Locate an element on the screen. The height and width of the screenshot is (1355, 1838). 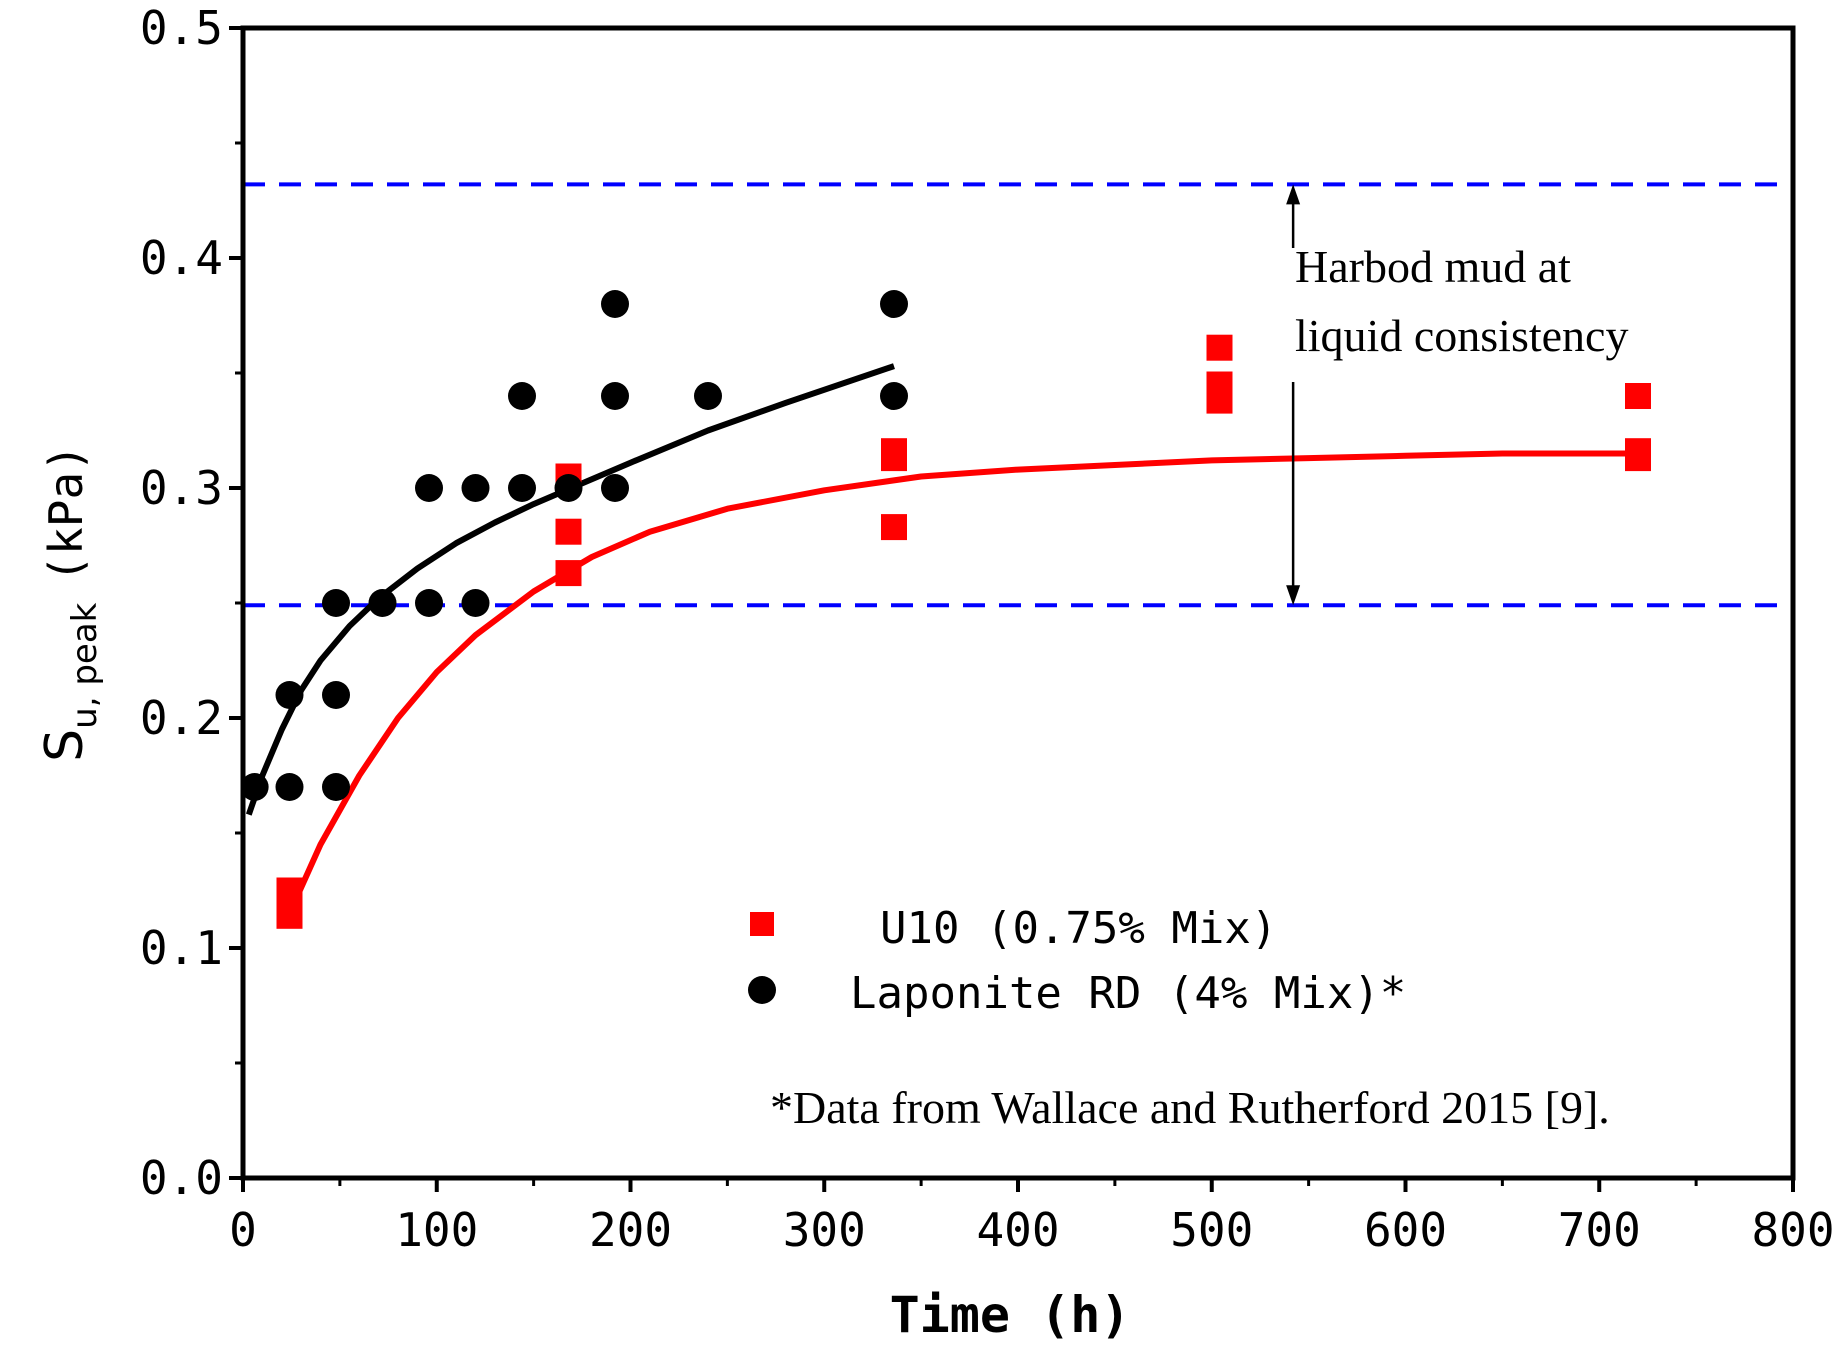
y-axis-title-unit: (kPa) is located at coordinates (66, 513).